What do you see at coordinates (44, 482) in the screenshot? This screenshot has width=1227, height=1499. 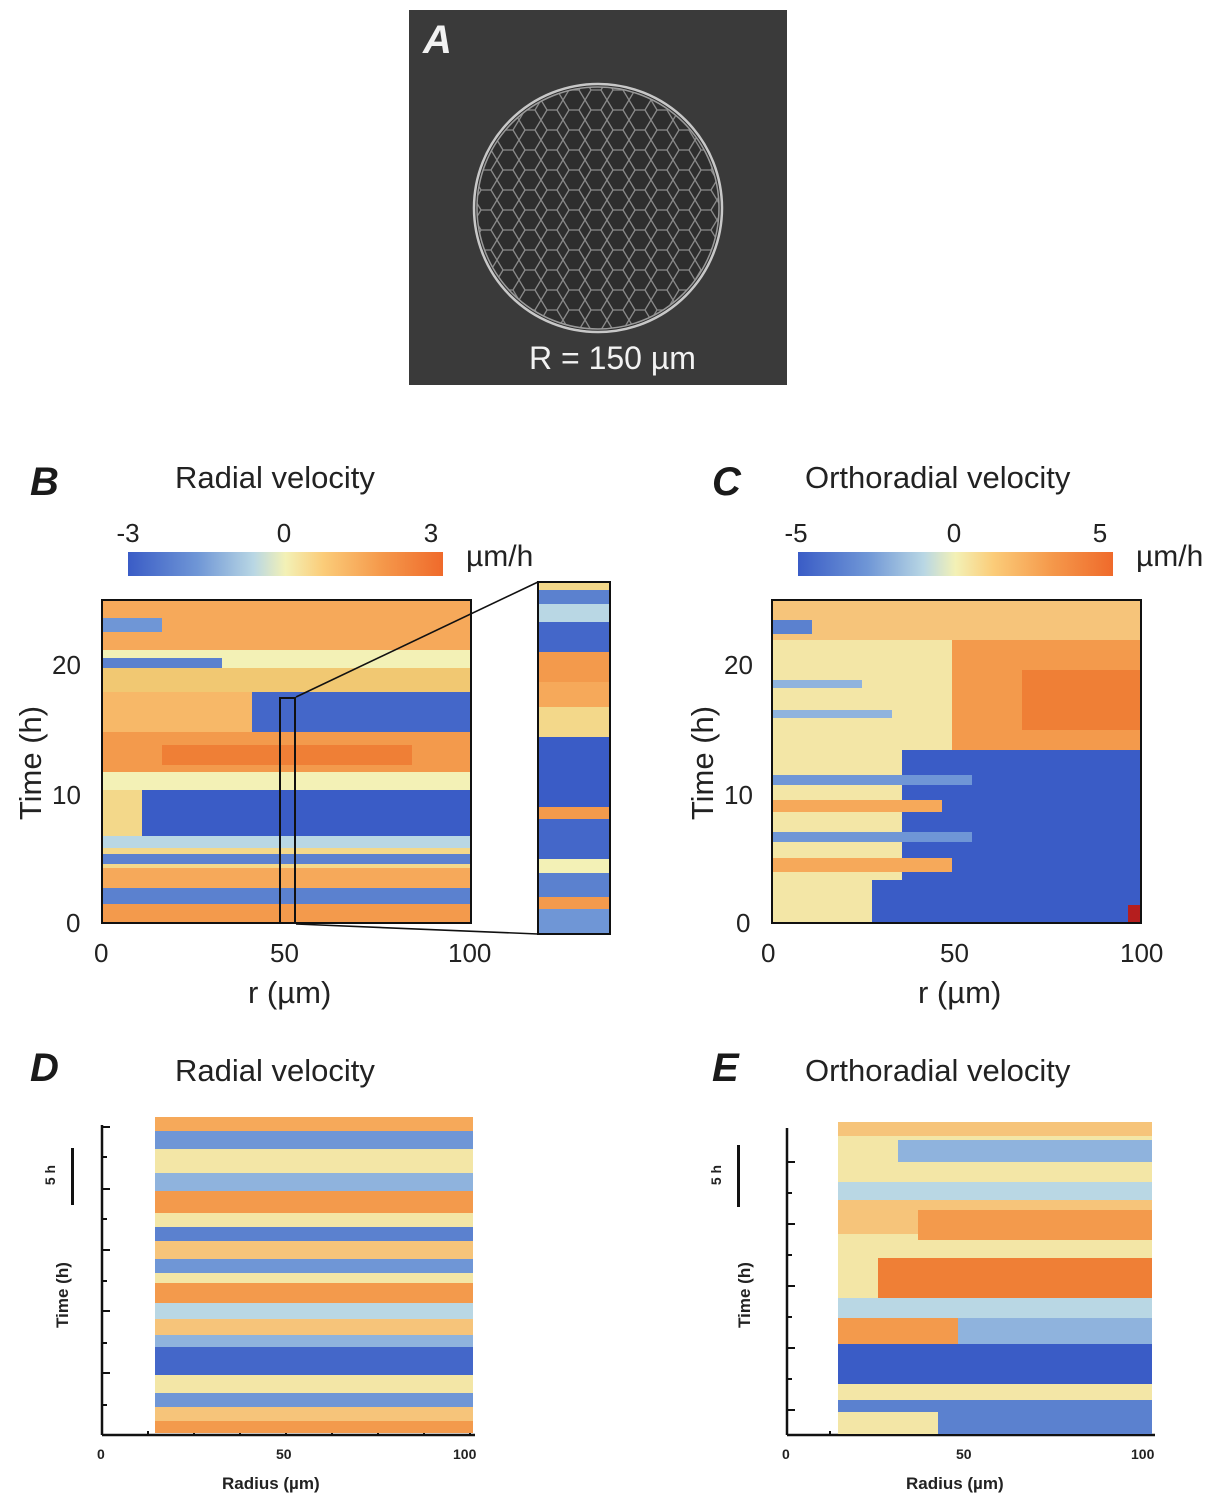 I see `panel-letter-b: B` at bounding box center [44, 482].